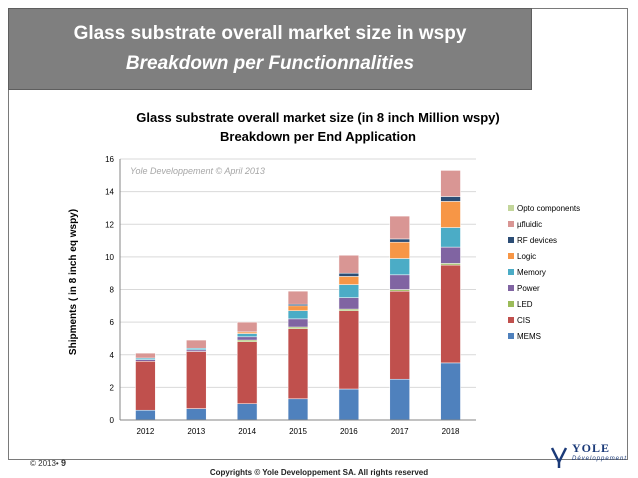 This screenshot has width=638, height=478. Describe the element at coordinates (197, 171) in the screenshot. I see `watermark-text: Yole Developpement © April 2013` at that location.